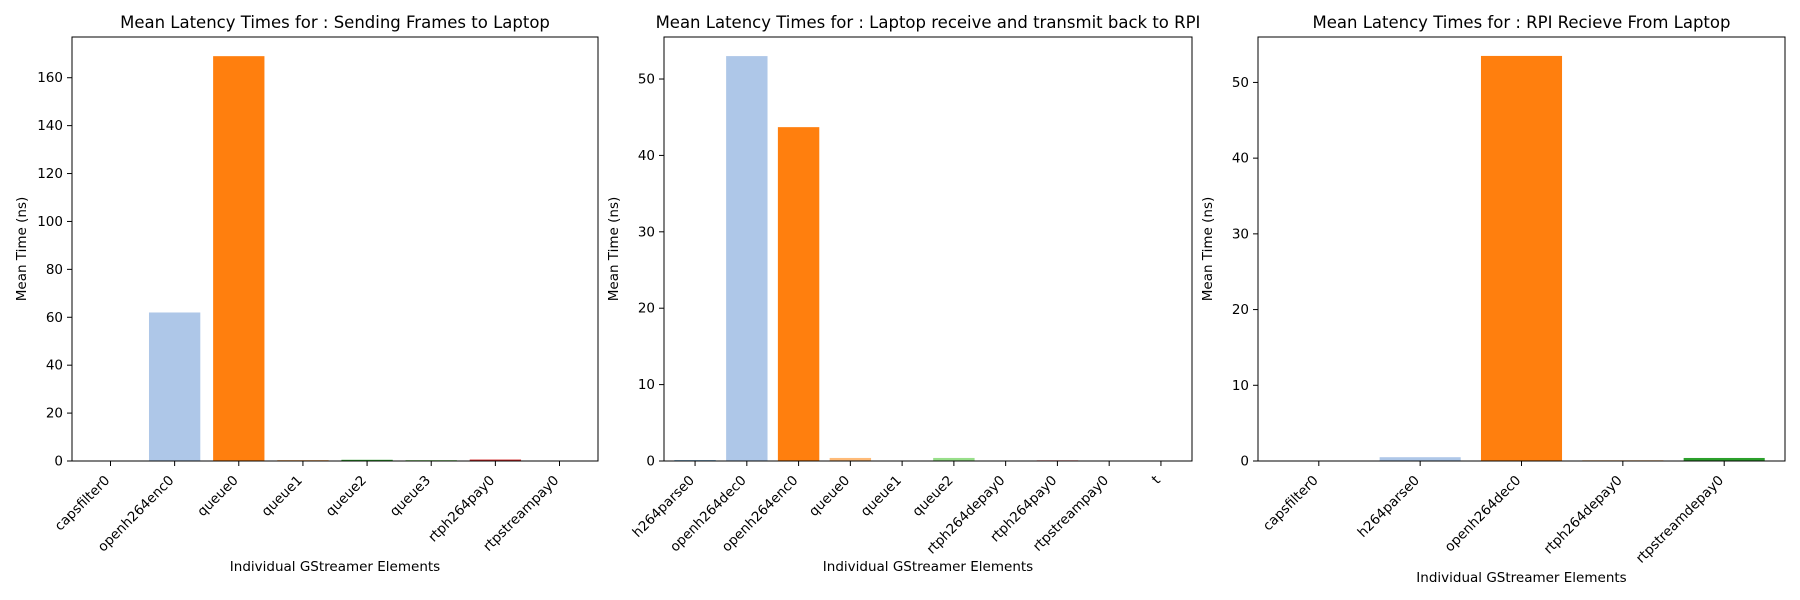  What do you see at coordinates (495, 460) in the screenshot?
I see `bar-rtph264pay0` at bounding box center [495, 460].